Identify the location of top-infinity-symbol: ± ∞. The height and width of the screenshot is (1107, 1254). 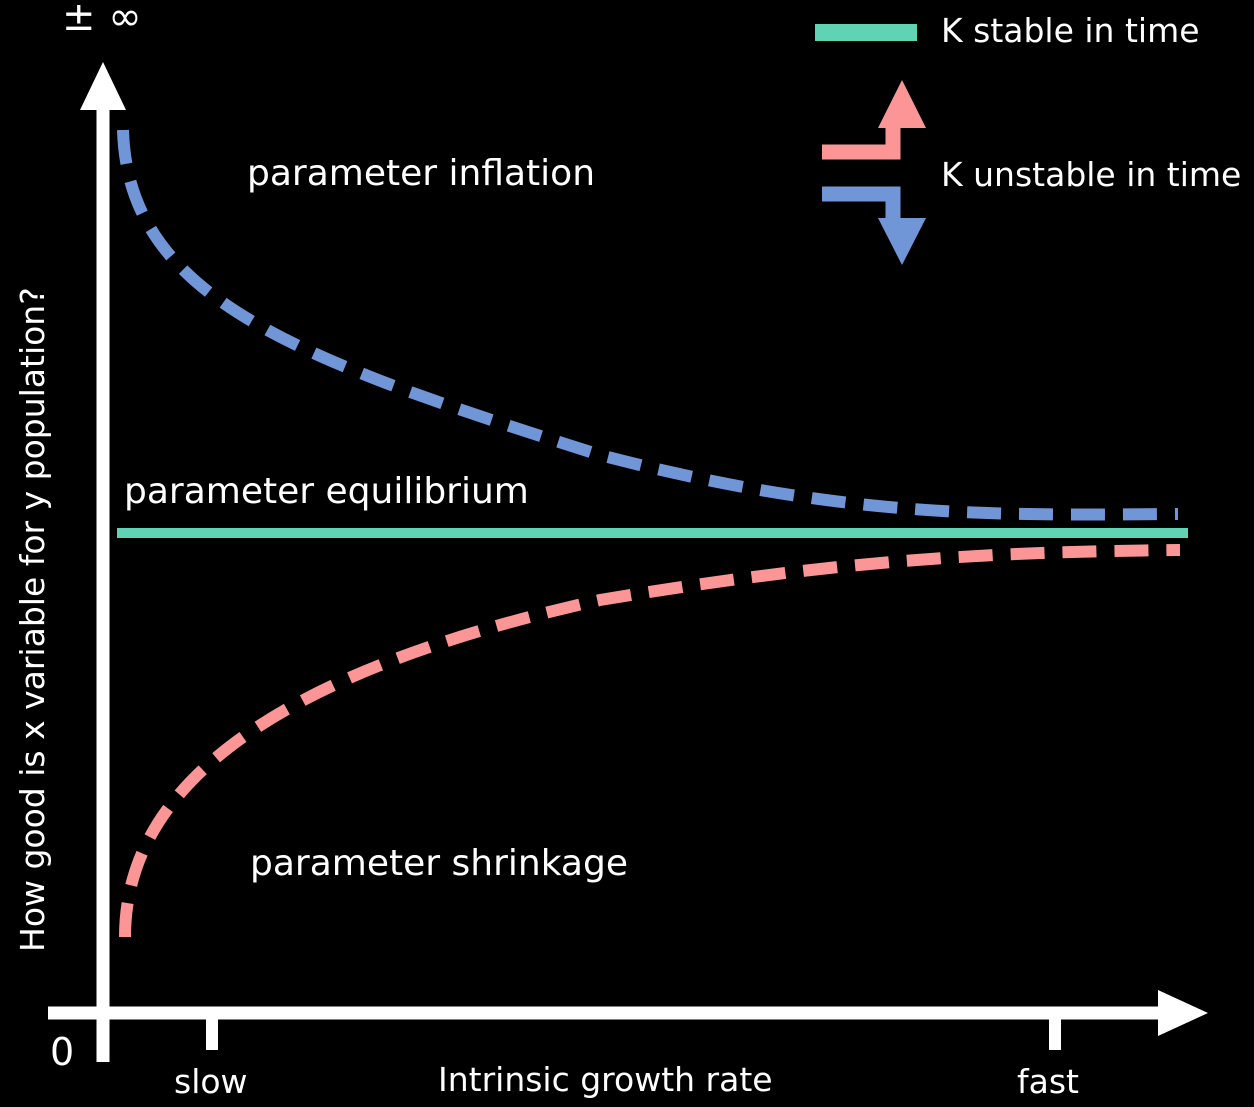
(102, 20).